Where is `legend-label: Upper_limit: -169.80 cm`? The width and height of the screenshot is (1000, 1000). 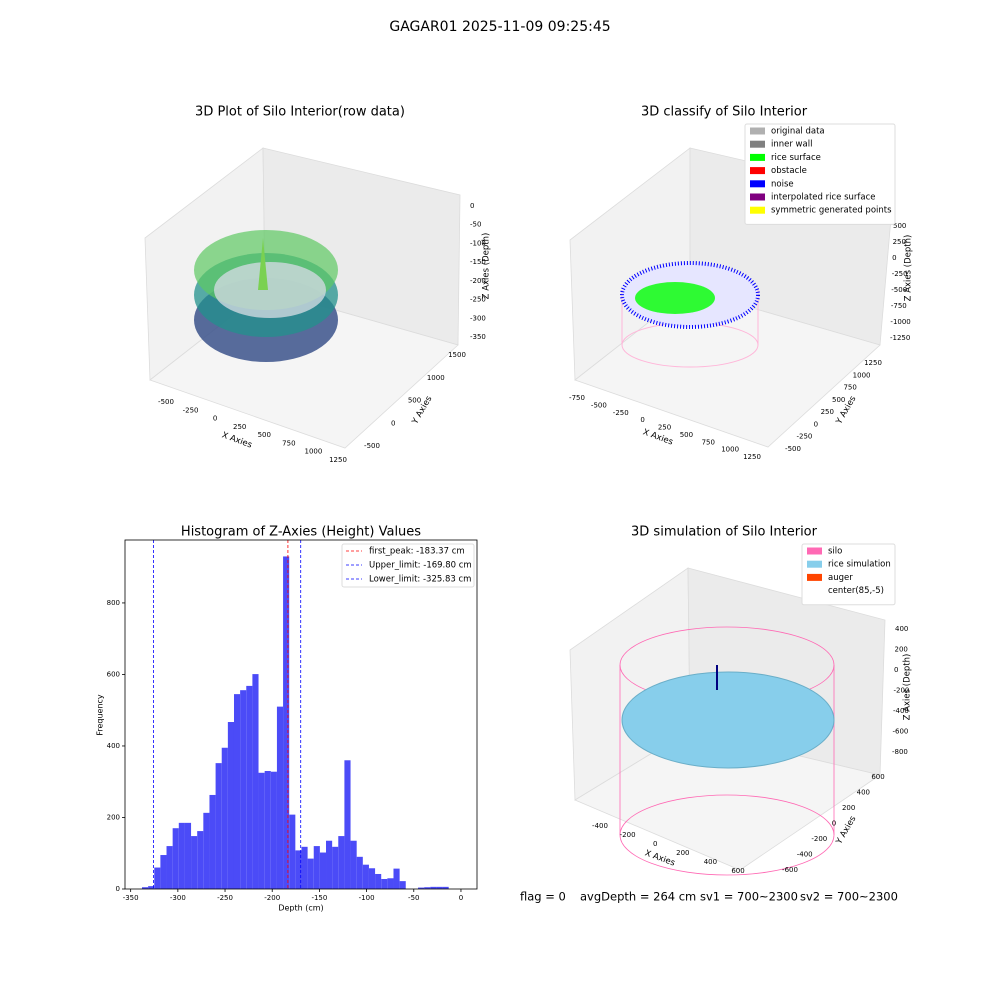
legend-label: Upper_limit: -169.80 cm is located at coordinates (420, 566).